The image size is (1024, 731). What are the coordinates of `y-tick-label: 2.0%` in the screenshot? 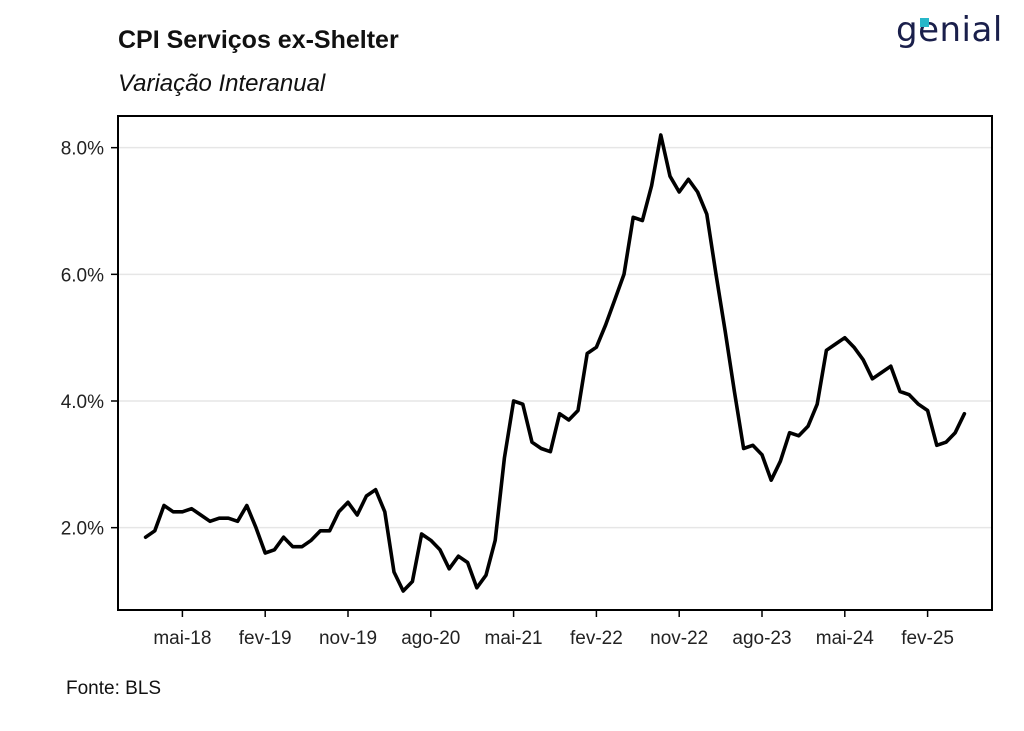 It's located at (82, 529).